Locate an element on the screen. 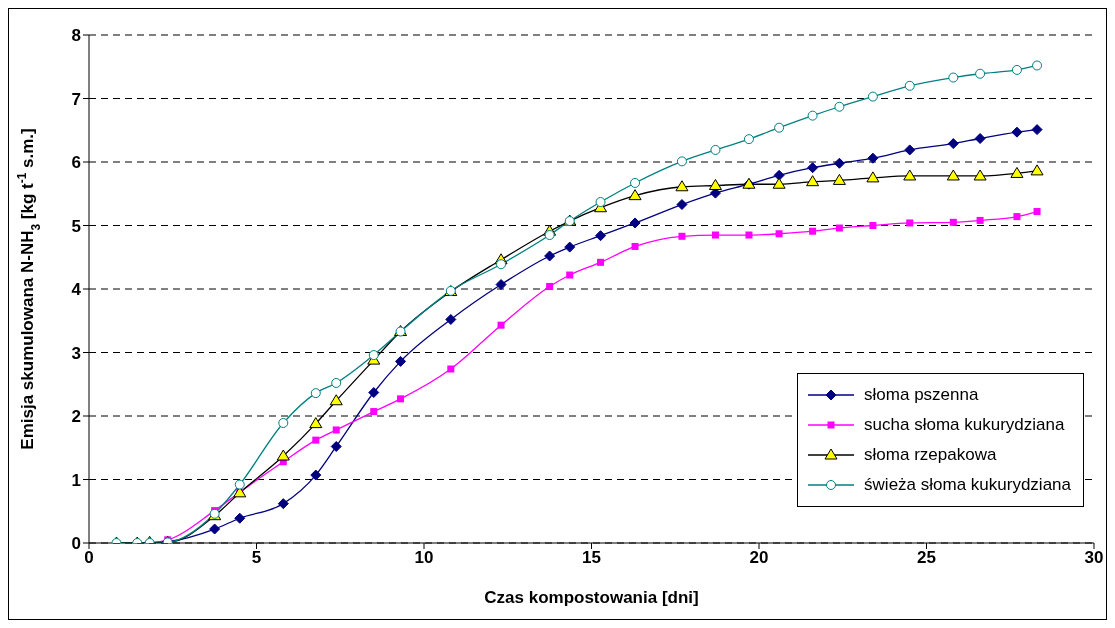 This screenshot has height=628, width=1115. legend-label: słoma pszenna is located at coordinates (921, 395).